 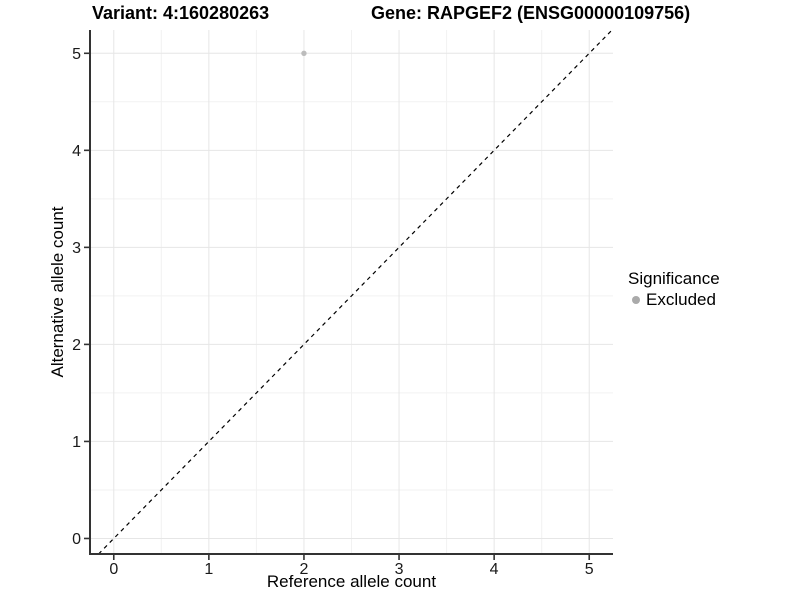 I want to click on x-tick-label: 0, so click(x=113, y=569).